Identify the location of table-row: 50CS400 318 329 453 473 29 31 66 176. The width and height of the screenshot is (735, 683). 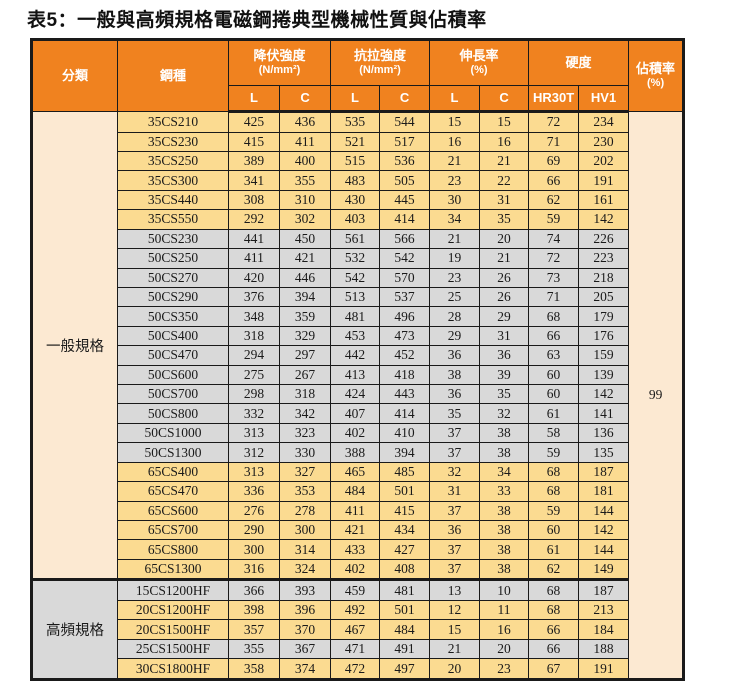
(358, 336).